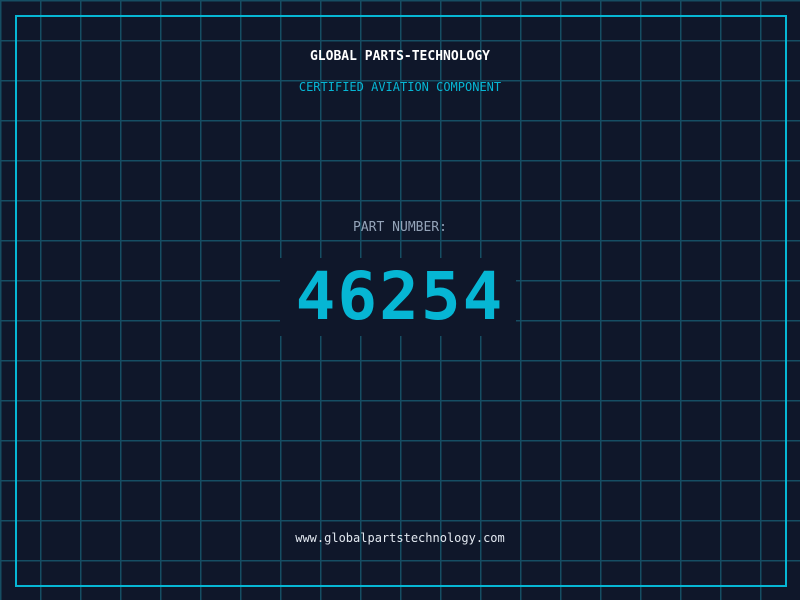  Describe the element at coordinates (400, 538) in the screenshot. I see `website-url: www.globalpartstechnology.com` at that location.